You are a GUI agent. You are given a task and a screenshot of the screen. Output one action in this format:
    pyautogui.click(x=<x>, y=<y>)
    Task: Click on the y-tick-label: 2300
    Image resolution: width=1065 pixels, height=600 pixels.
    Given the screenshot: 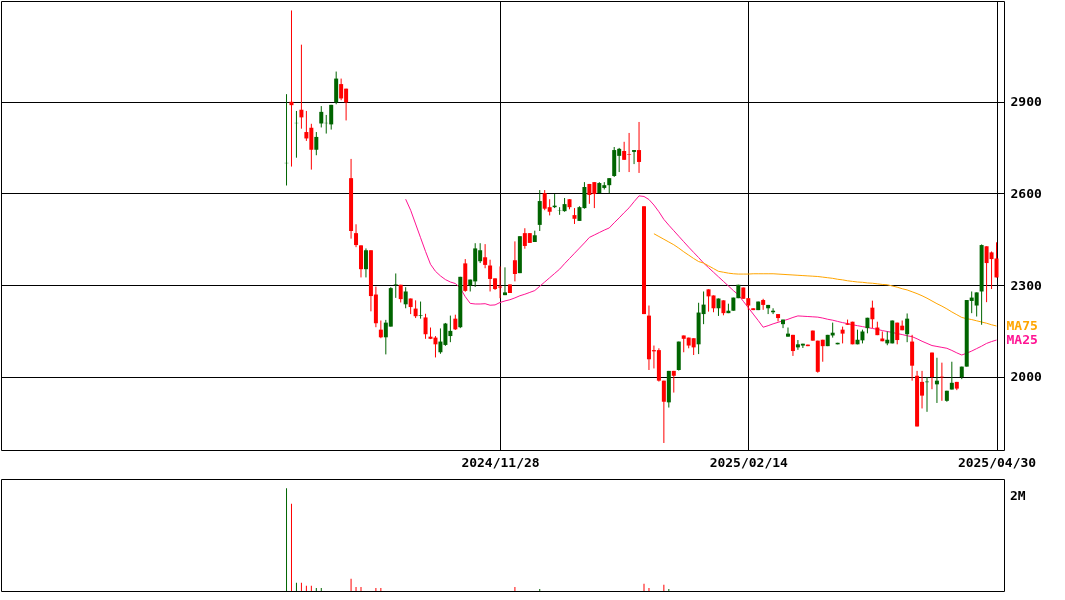 What is the action you would take?
    pyautogui.click(x=1026, y=285)
    